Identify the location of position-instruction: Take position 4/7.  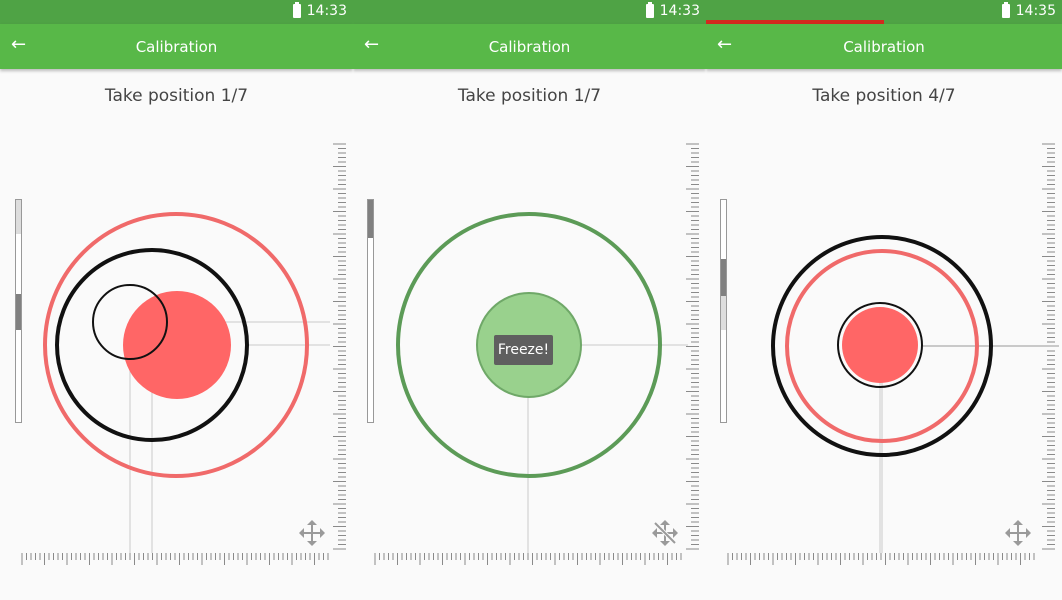
(884, 96).